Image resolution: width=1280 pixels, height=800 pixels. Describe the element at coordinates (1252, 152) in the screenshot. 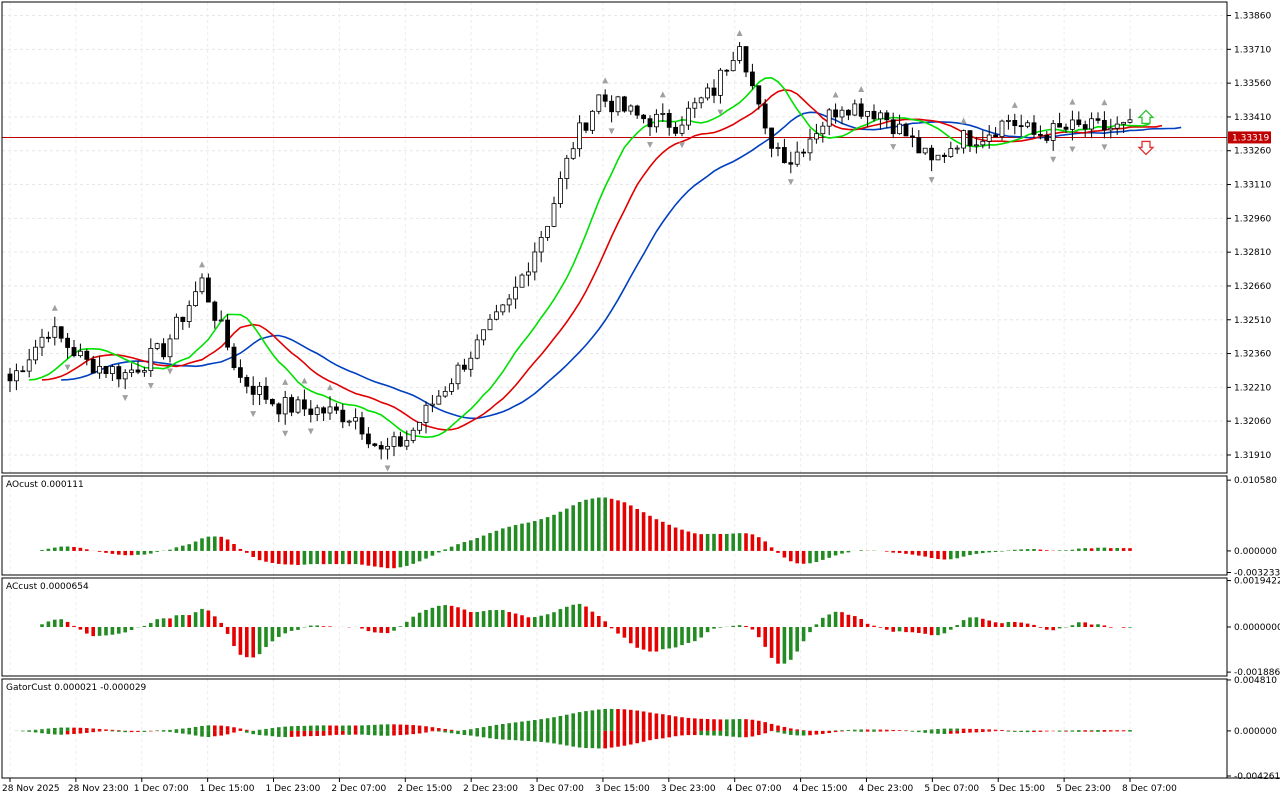

I see `price-tick-label: 1.33260` at that location.